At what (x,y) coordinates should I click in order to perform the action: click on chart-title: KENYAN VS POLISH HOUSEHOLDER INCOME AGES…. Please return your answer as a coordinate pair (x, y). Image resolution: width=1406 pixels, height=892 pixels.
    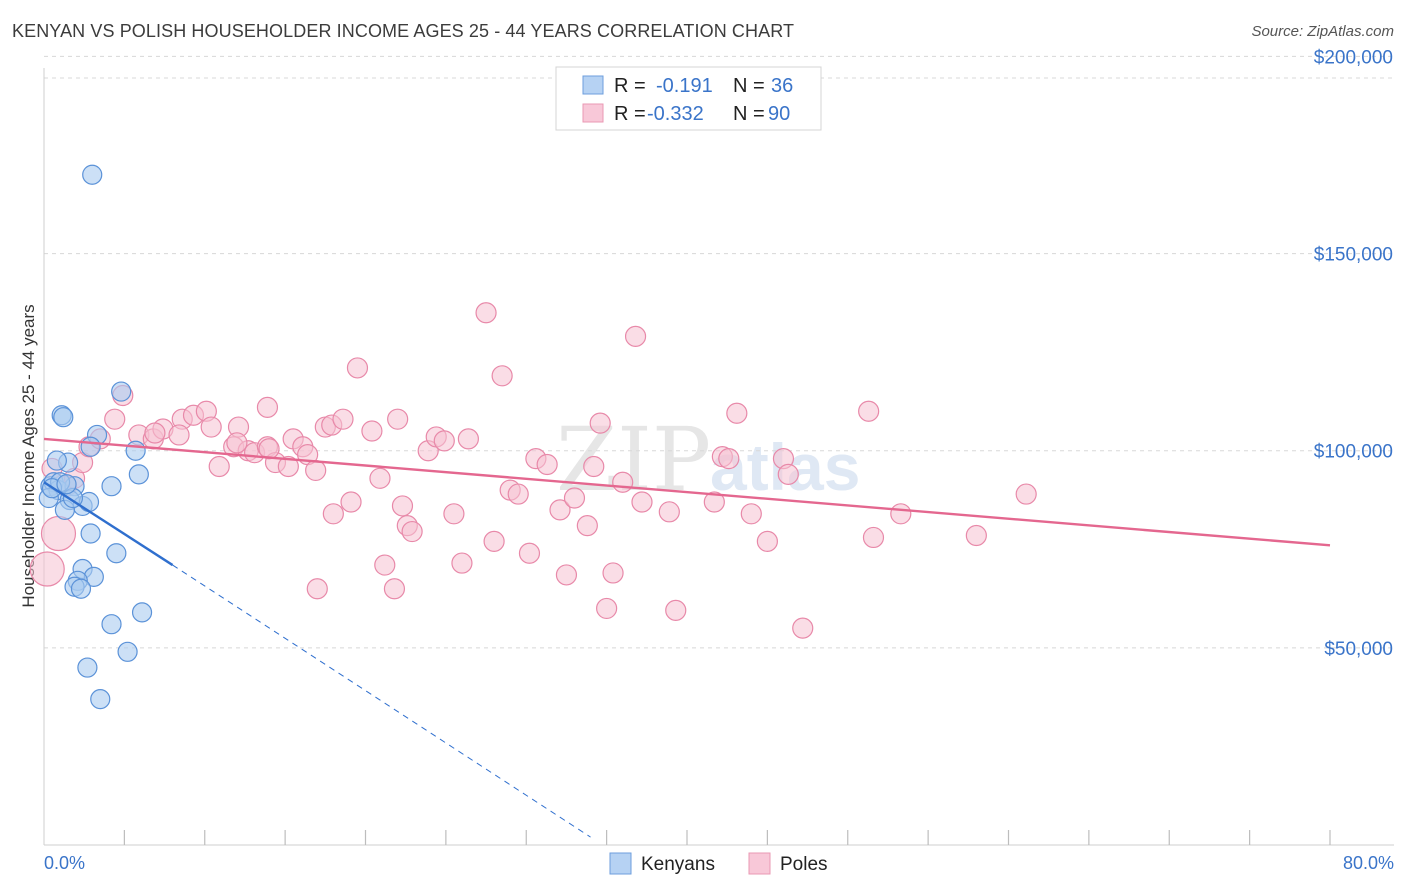
    Looking at the image, I should click on (403, 31).